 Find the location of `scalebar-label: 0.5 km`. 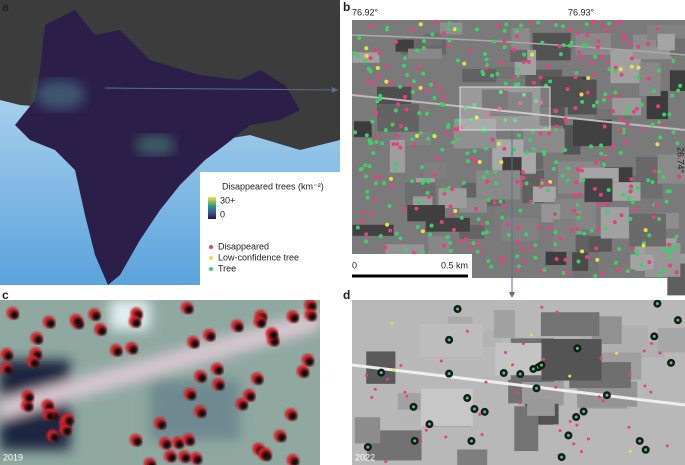

scalebar-label: 0.5 km is located at coordinates (454, 265).